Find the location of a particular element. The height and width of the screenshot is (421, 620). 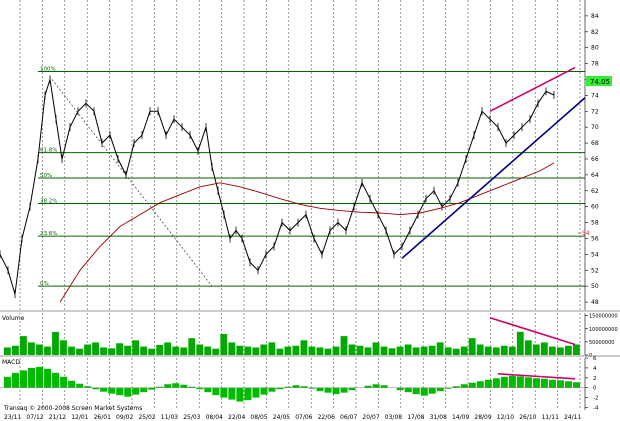

x-tick-label: 09/02 is located at coordinates (124, 417).